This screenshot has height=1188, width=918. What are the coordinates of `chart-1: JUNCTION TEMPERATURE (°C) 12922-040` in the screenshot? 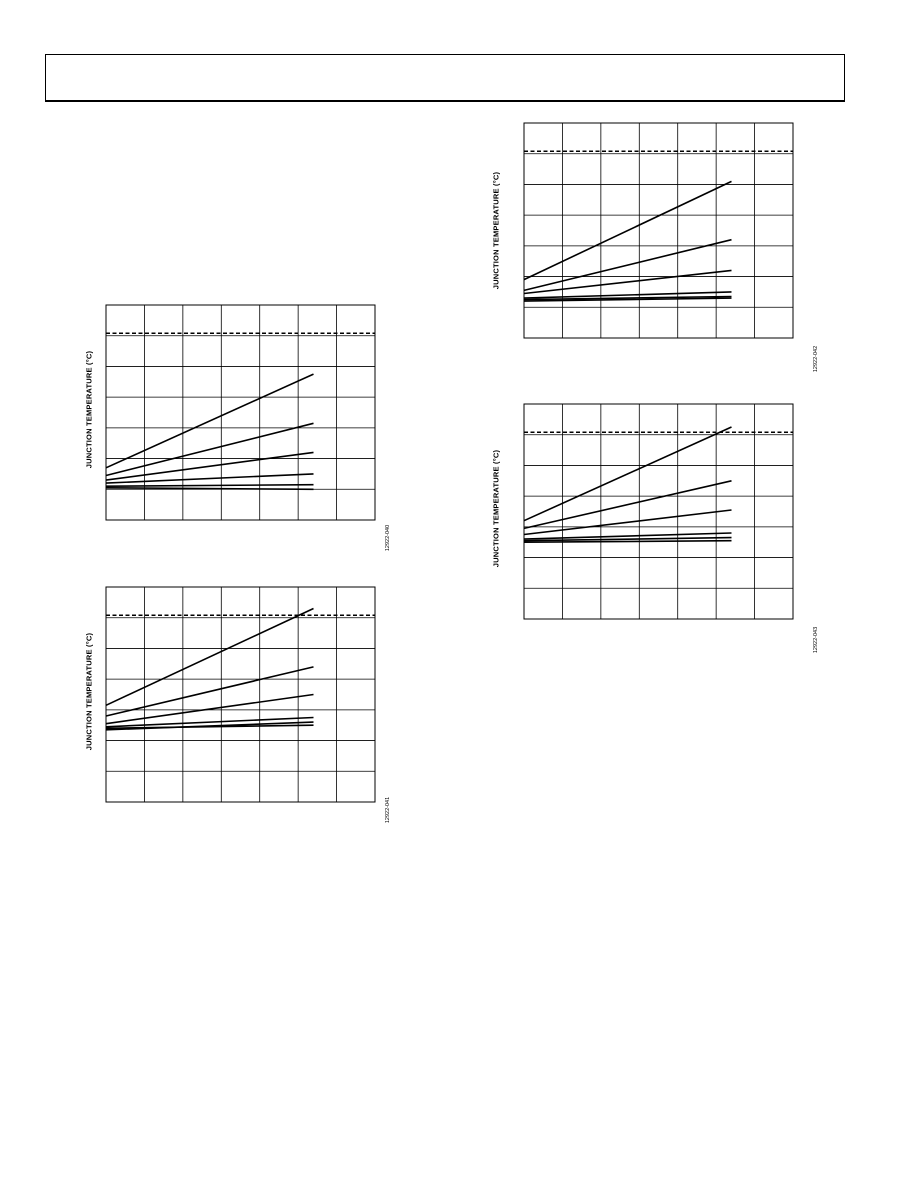 It's located at (230, 430).